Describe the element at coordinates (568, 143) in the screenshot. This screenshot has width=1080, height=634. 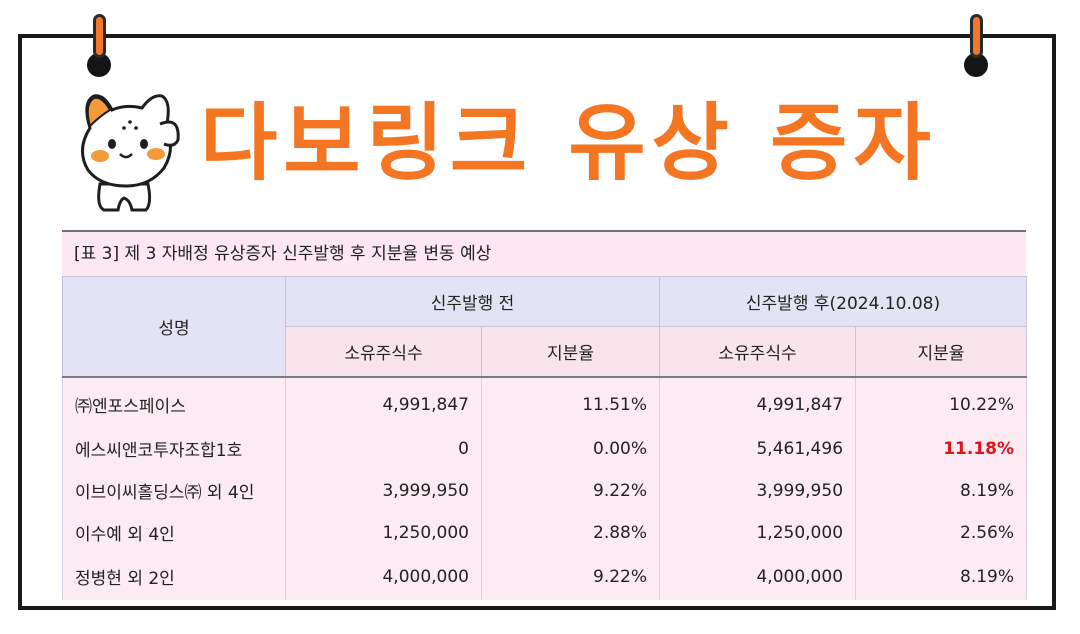
I see `page-title: 다보링크 유상 증자` at that location.